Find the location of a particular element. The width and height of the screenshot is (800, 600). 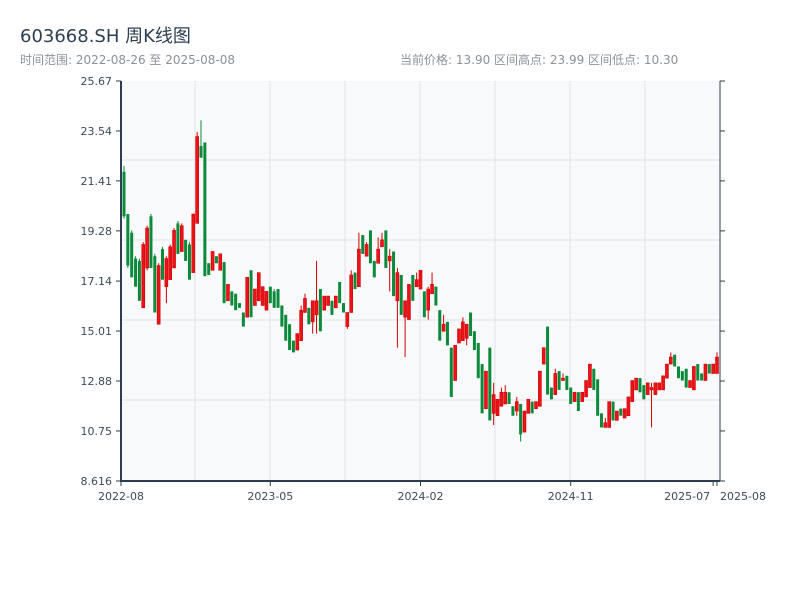

x-tick-label: 2024-11 is located at coordinates (571, 496).